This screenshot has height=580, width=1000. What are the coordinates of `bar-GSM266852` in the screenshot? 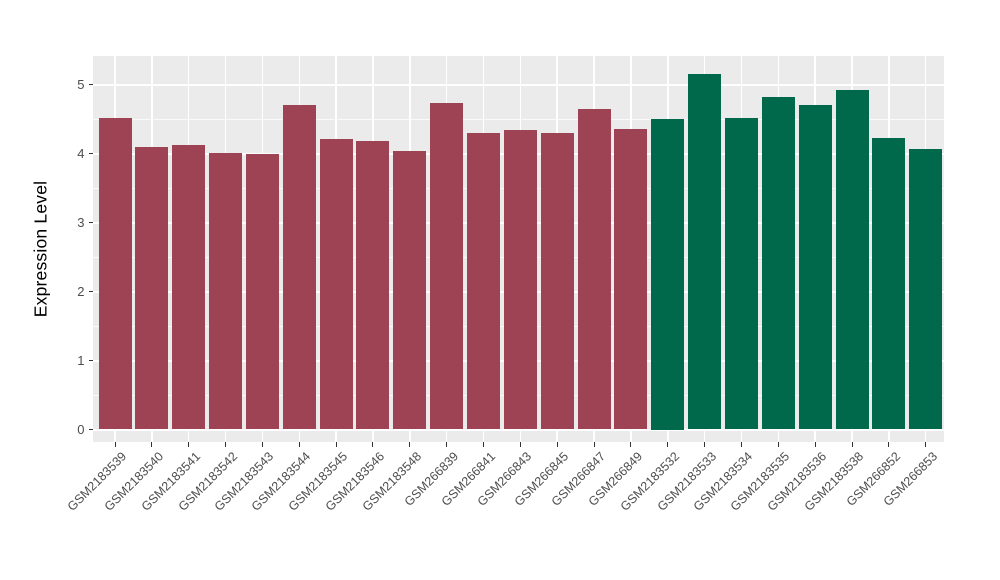 It's located at (889, 284).